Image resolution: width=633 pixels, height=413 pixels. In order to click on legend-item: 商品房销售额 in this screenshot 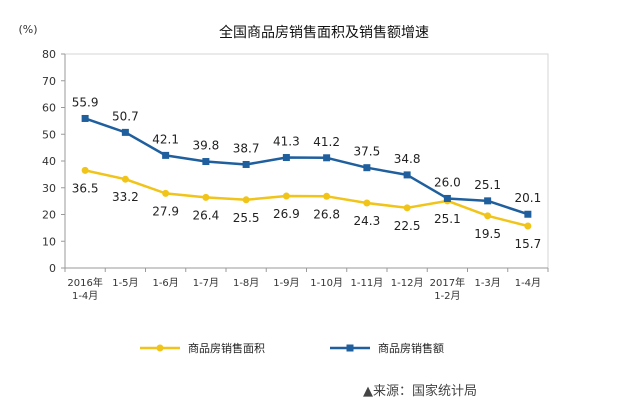, I will do `click(387, 348)`.